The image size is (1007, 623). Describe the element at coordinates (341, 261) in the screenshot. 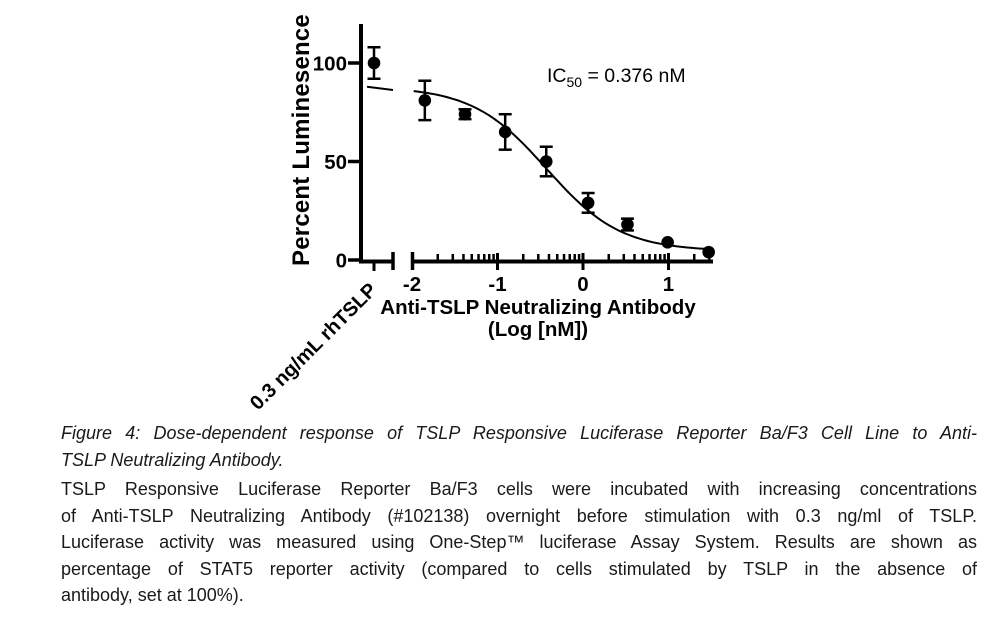

I see `y-tick-label: 0` at that location.